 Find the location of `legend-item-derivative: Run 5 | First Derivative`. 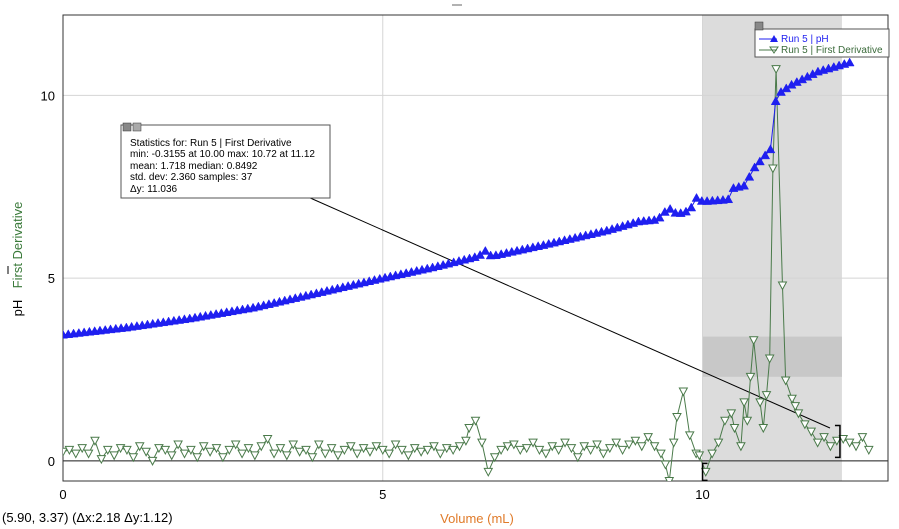

legend-item-derivative: Run 5 | First Derivative is located at coordinates (832, 50).